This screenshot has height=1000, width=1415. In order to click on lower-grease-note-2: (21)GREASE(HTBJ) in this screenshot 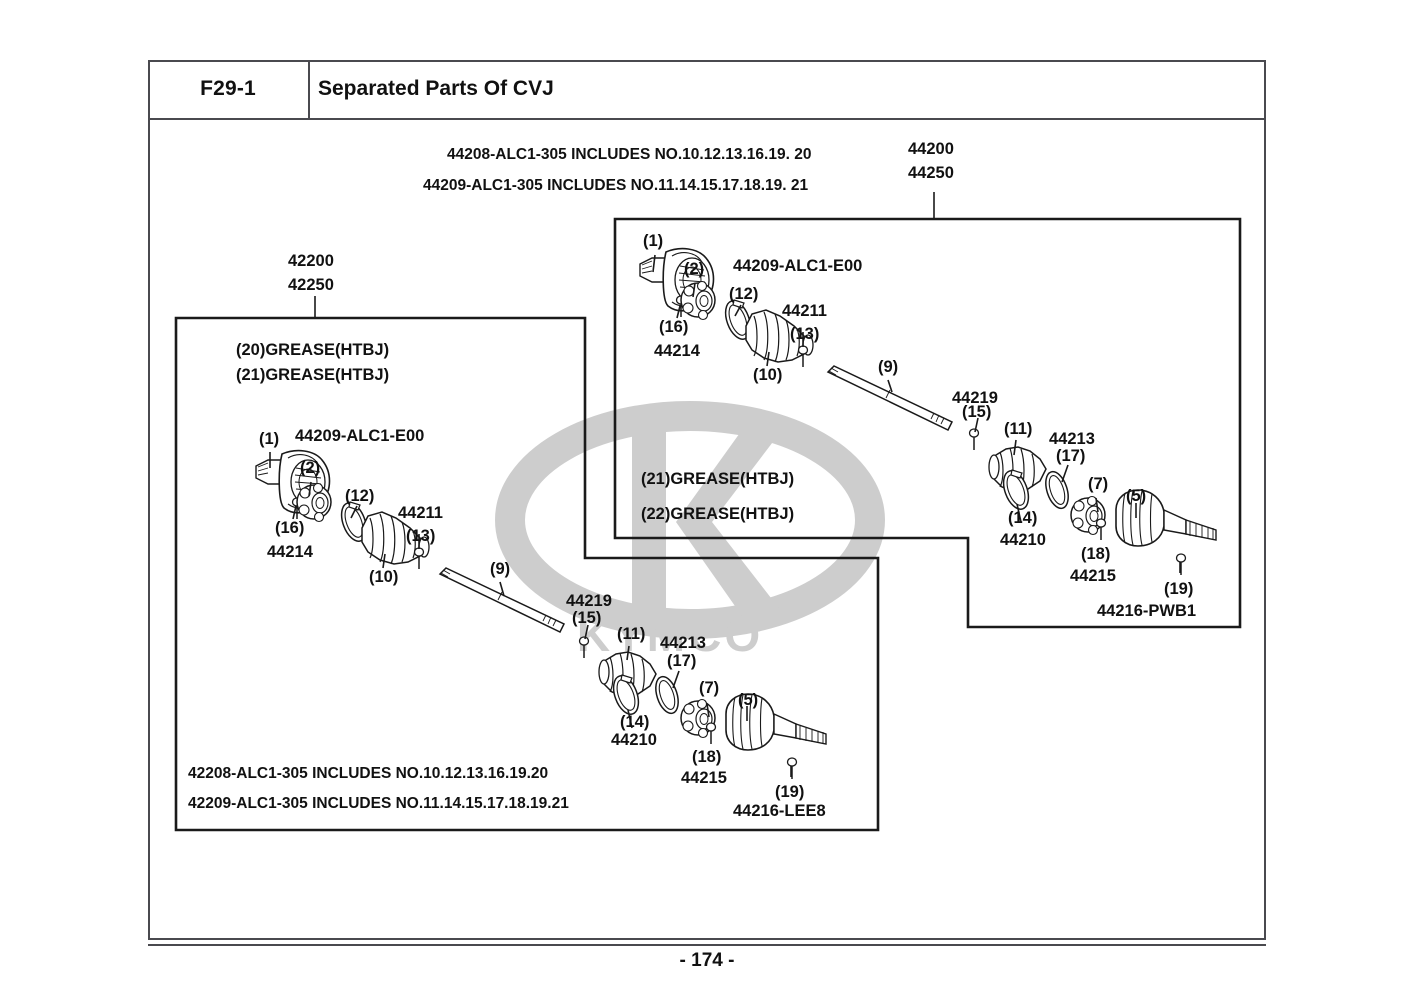, I will do `click(313, 375)`.